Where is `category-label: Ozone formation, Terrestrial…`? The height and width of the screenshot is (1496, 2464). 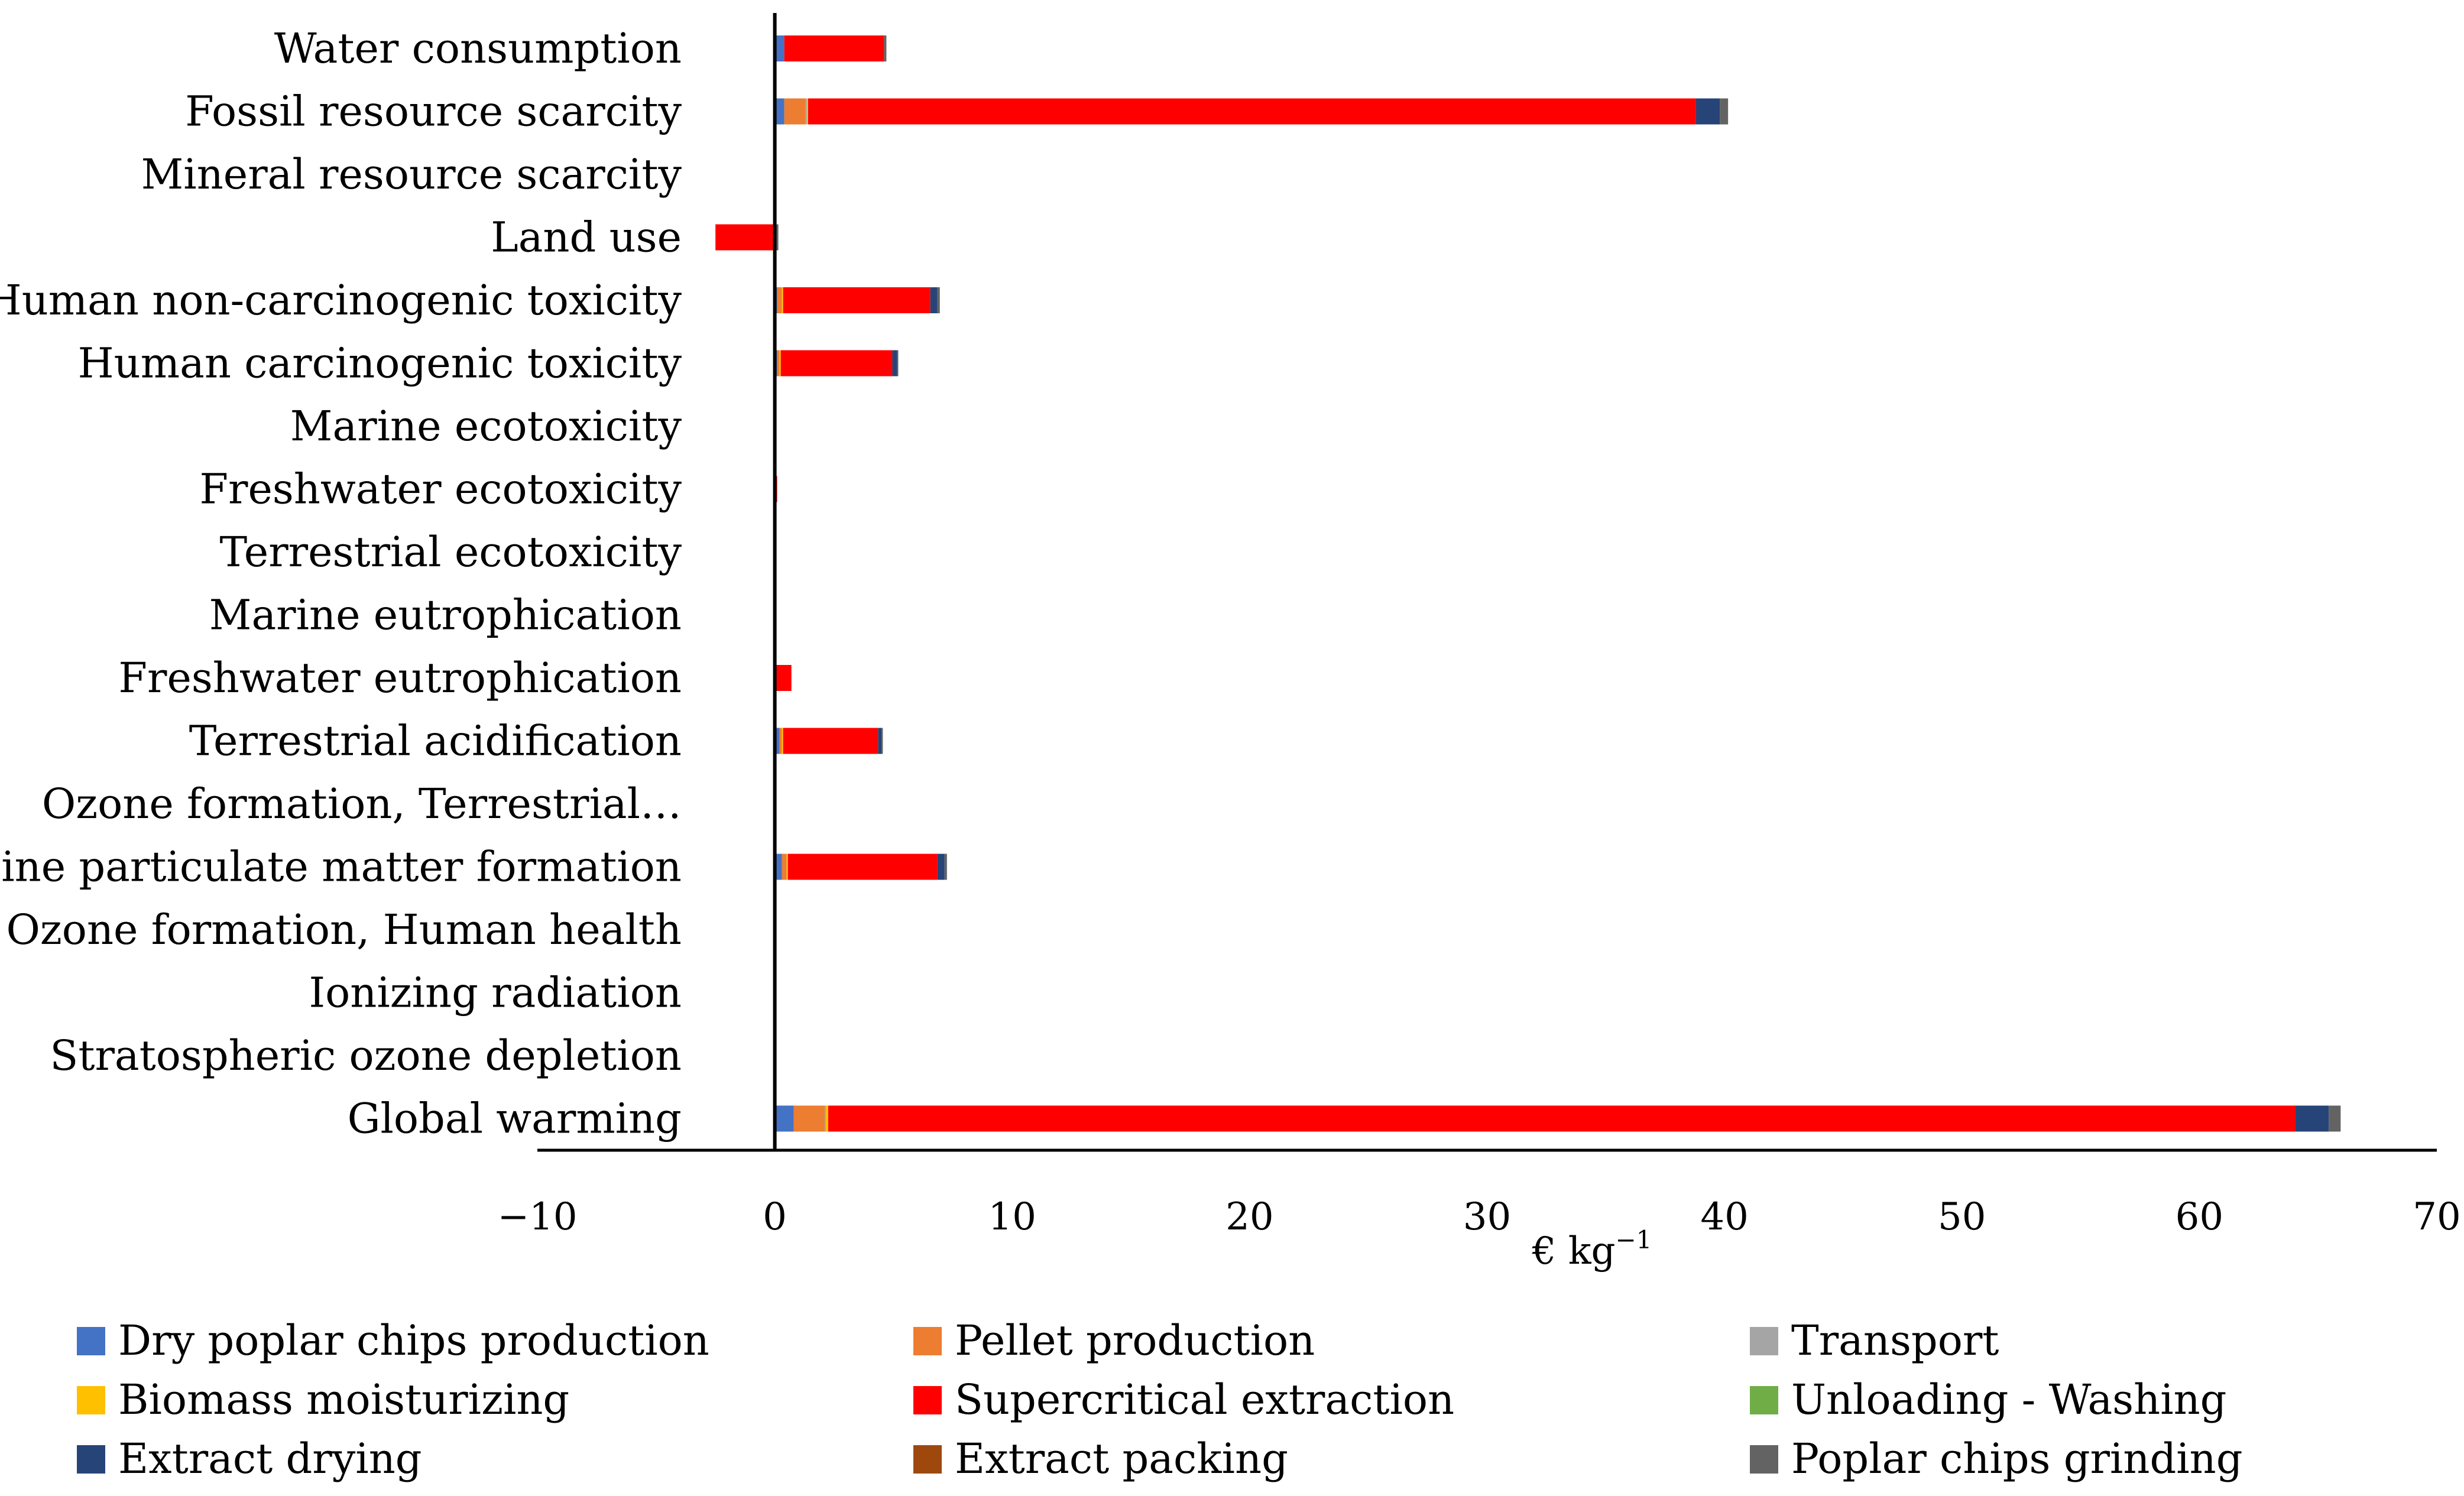
category-label: Ozone formation, Terrestrial… is located at coordinates (362, 804).